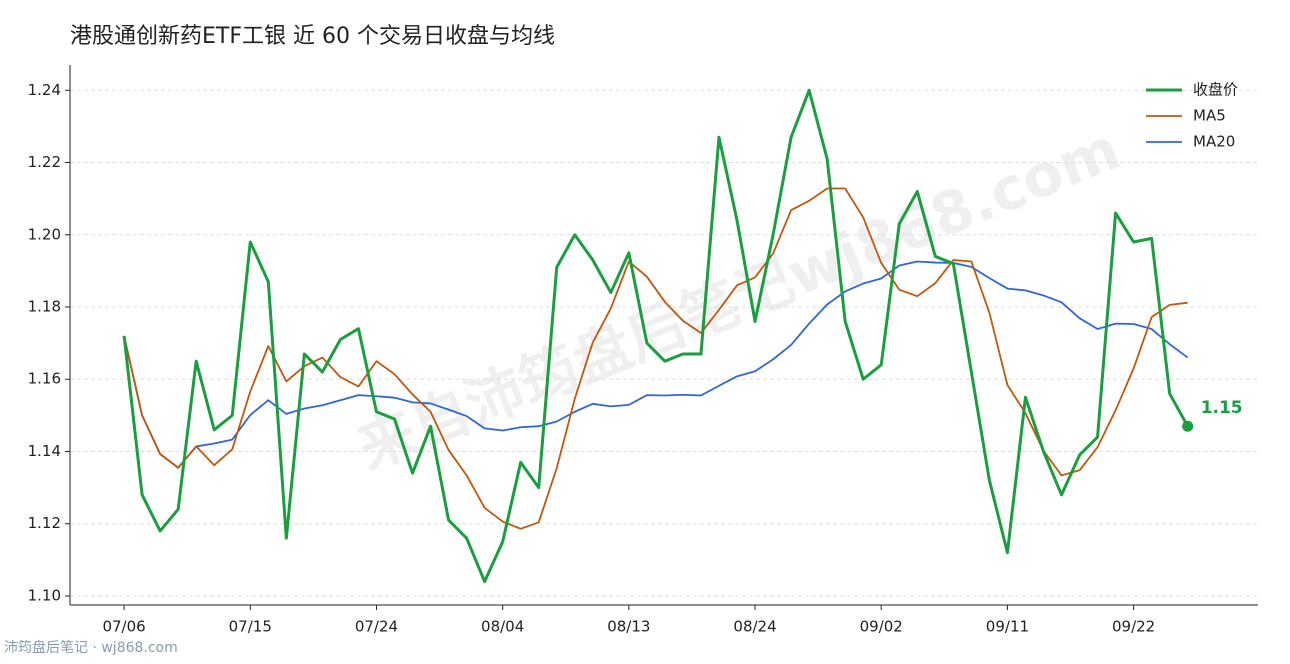 The width and height of the screenshot is (1290, 664). I want to click on y-tick-label: 1.20, so click(44, 234).